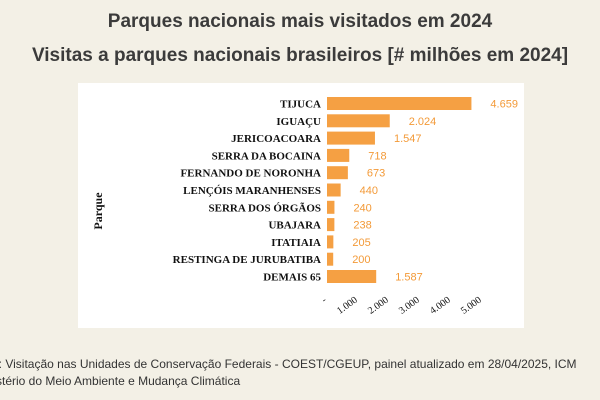 This screenshot has height=400, width=600. I want to click on value-label: 4.659, so click(504, 105).